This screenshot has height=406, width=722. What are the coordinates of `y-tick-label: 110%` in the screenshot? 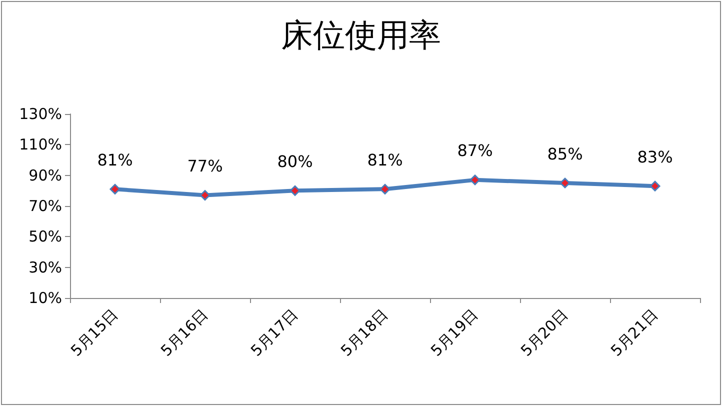 It's located at (40, 145).